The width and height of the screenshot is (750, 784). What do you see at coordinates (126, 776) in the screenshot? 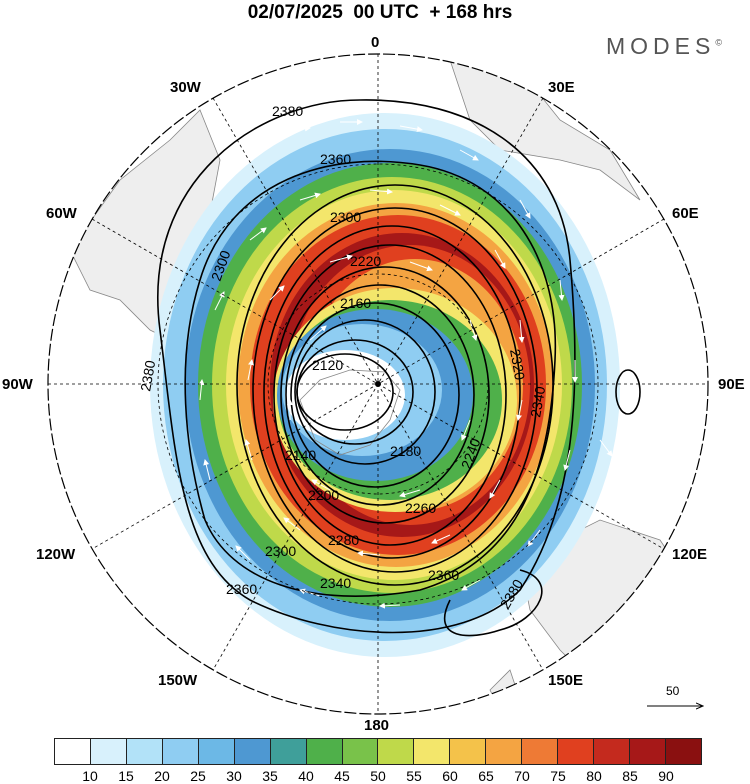
I see `colorbar-tick-label: 15` at bounding box center [126, 776].